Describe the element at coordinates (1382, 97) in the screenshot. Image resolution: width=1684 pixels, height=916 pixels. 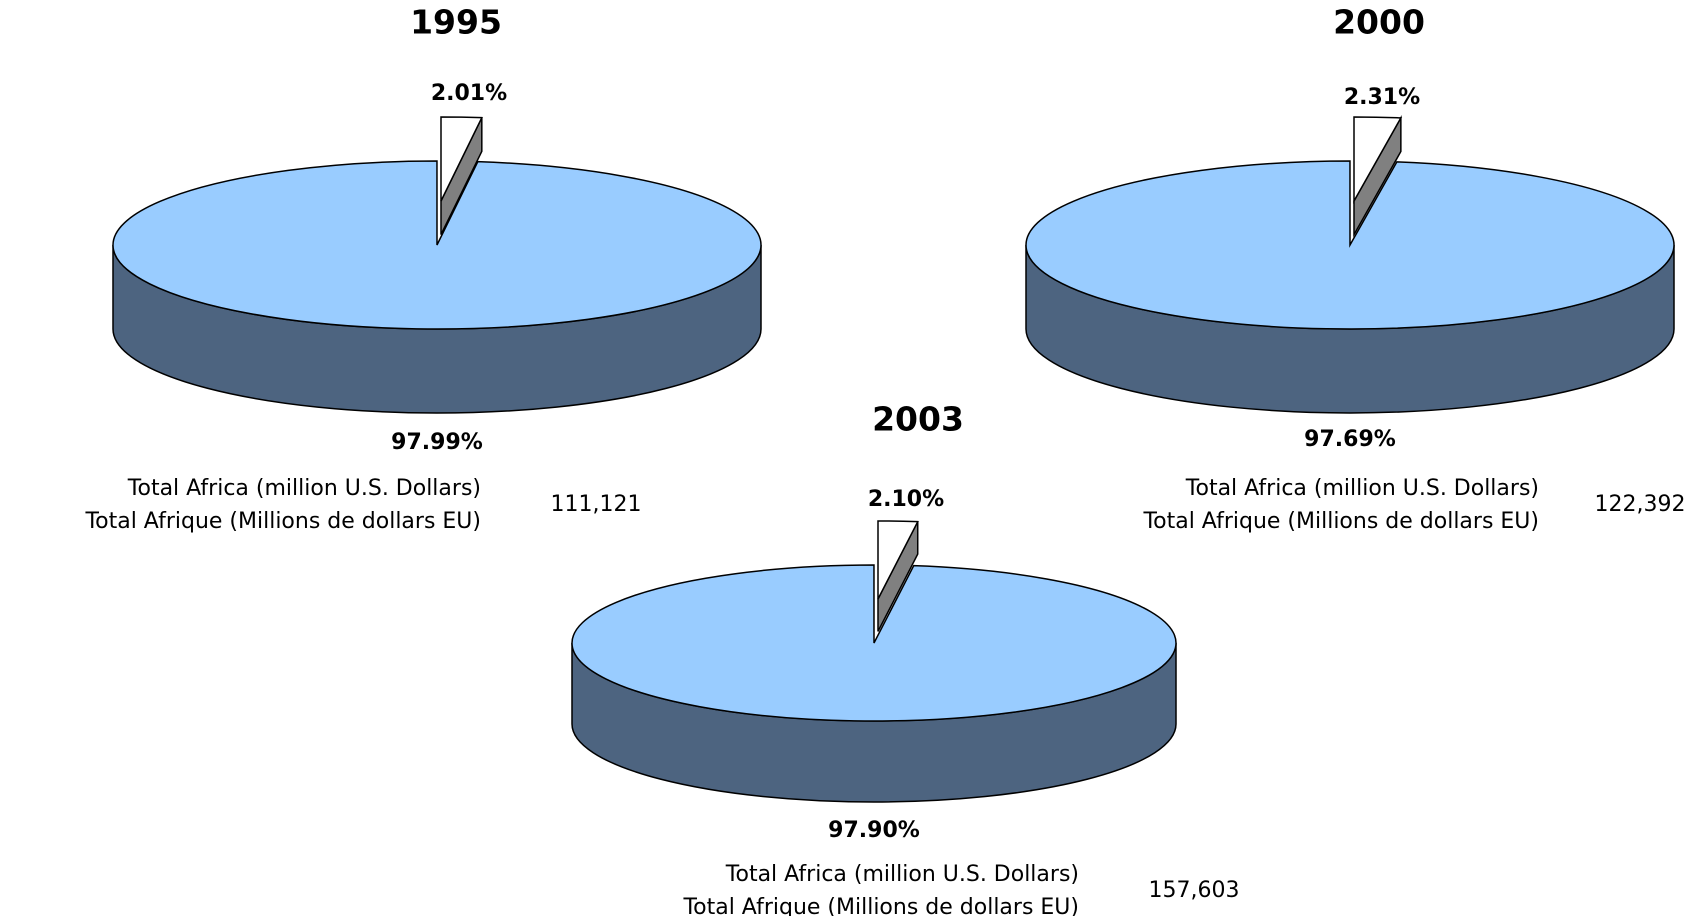
I see `data-label: 2.31%` at that location.